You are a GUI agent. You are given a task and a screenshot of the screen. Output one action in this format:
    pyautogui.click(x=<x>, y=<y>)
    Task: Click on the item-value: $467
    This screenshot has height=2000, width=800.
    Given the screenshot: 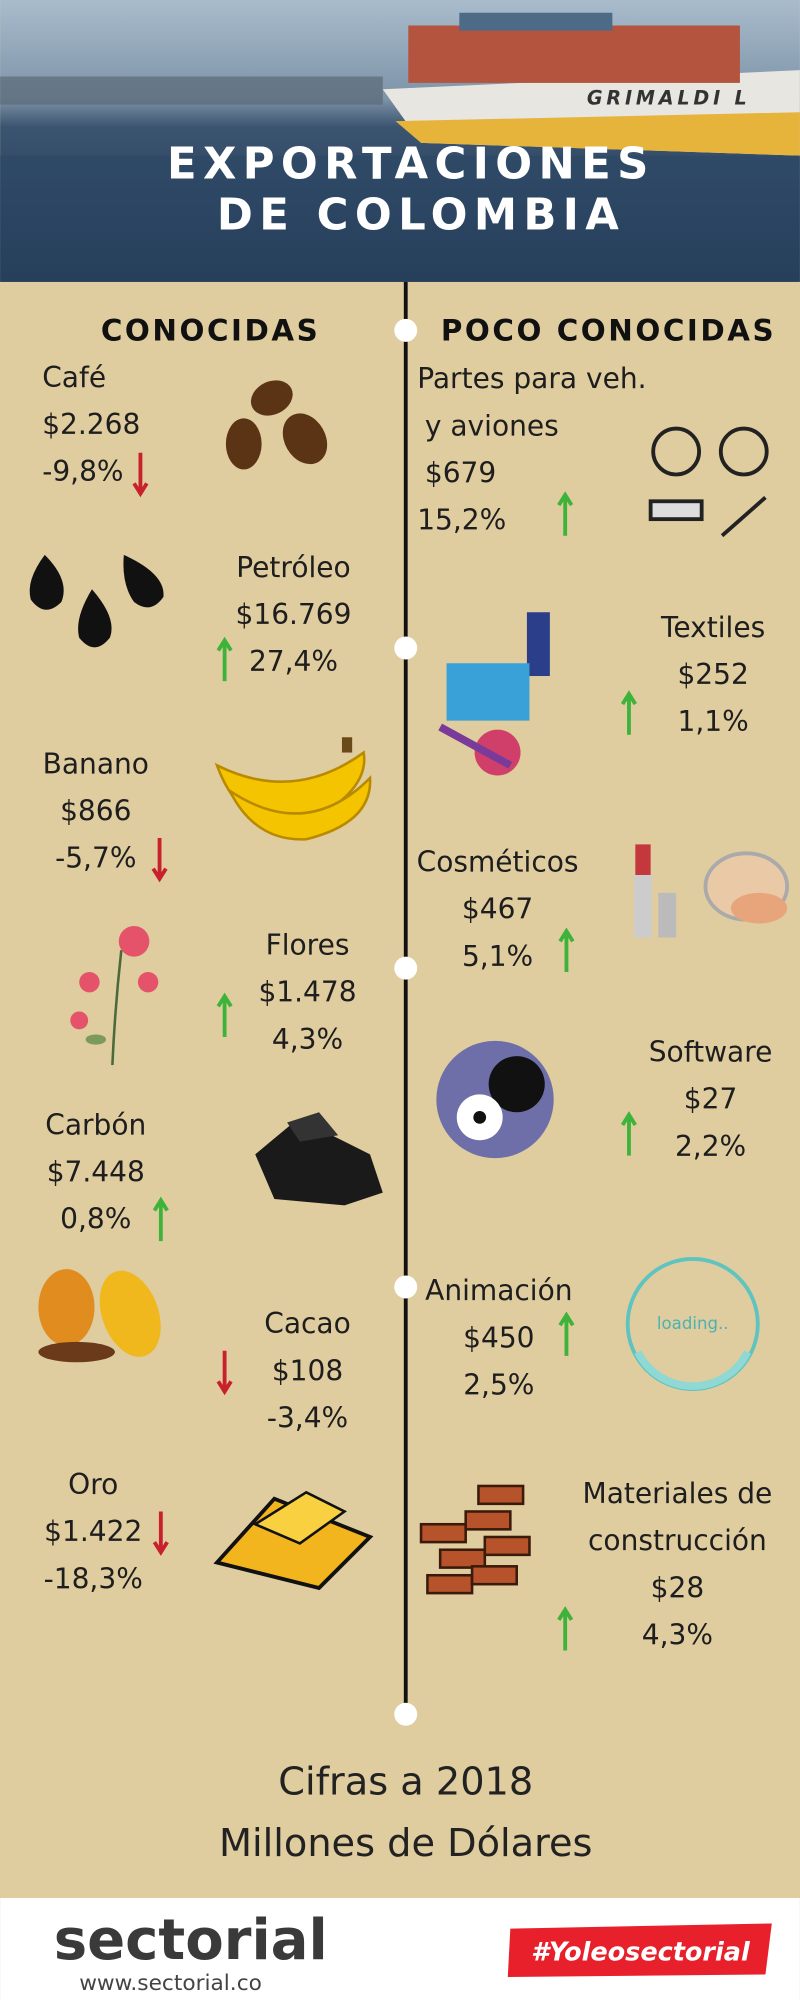 What is the action you would take?
    pyautogui.click(x=497, y=909)
    